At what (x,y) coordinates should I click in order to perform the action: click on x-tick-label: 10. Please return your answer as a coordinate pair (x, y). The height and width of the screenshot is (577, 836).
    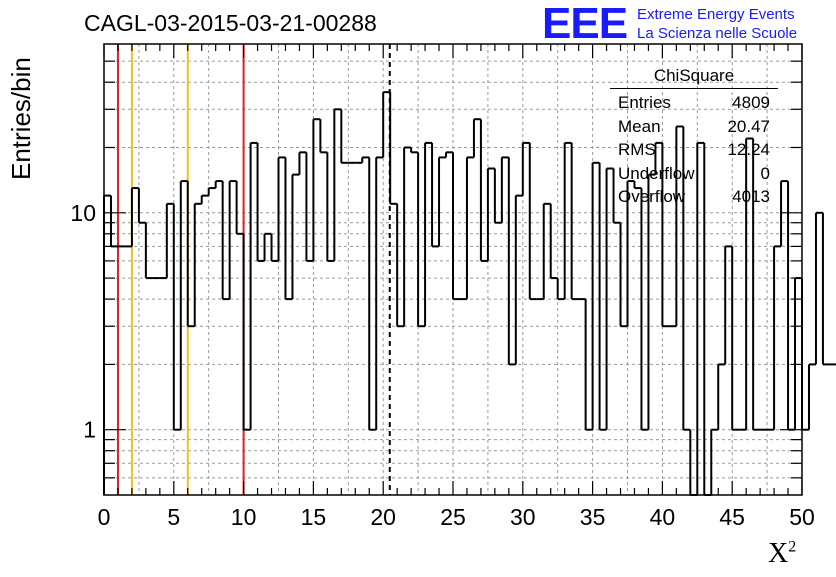
    Looking at the image, I should click on (244, 517).